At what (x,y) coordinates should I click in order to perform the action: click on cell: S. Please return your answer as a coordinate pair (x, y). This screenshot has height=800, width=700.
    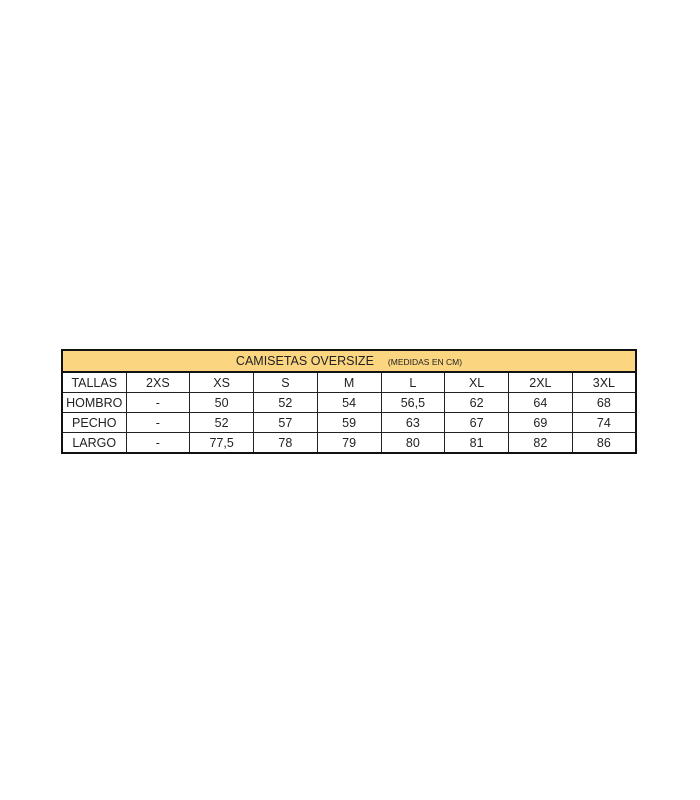
    Looking at the image, I should click on (285, 382).